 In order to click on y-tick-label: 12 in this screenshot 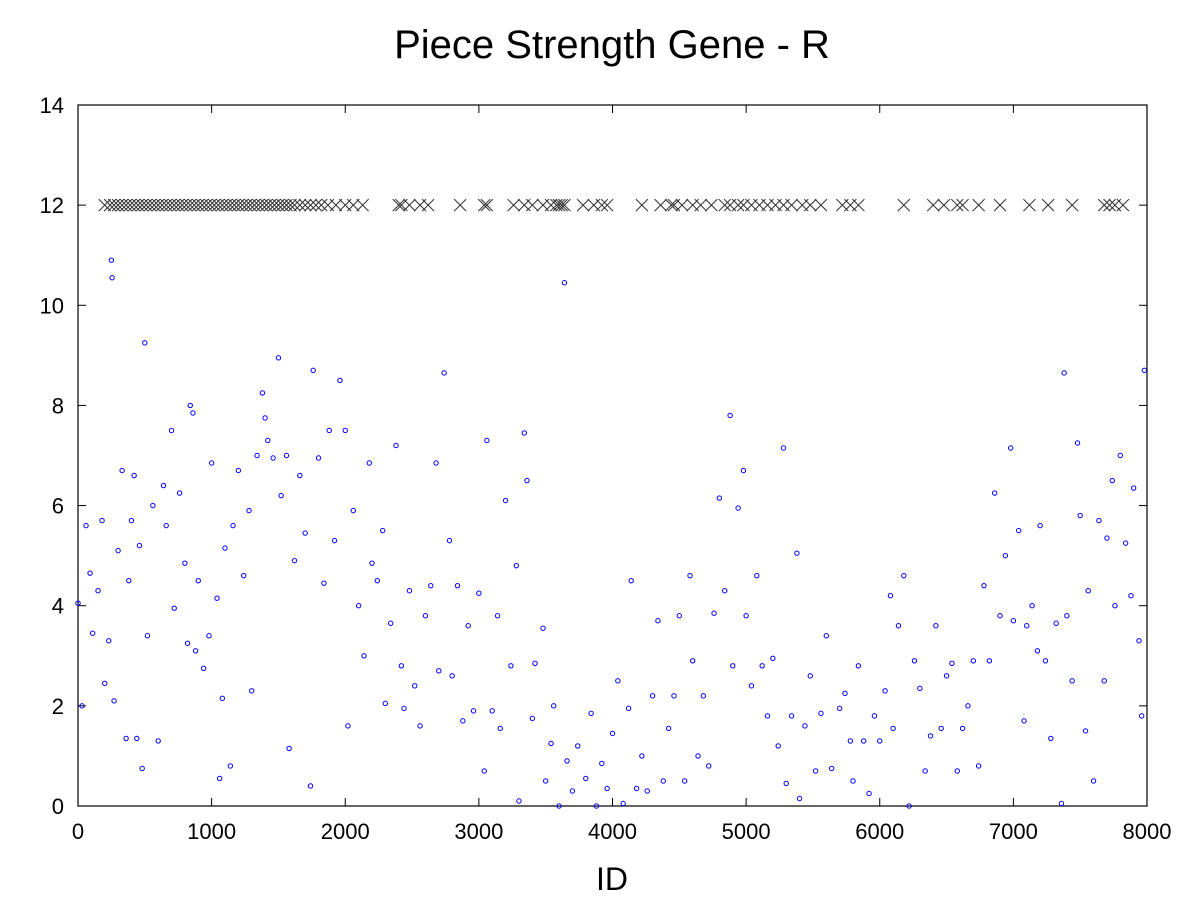, I will do `click(52, 205)`.